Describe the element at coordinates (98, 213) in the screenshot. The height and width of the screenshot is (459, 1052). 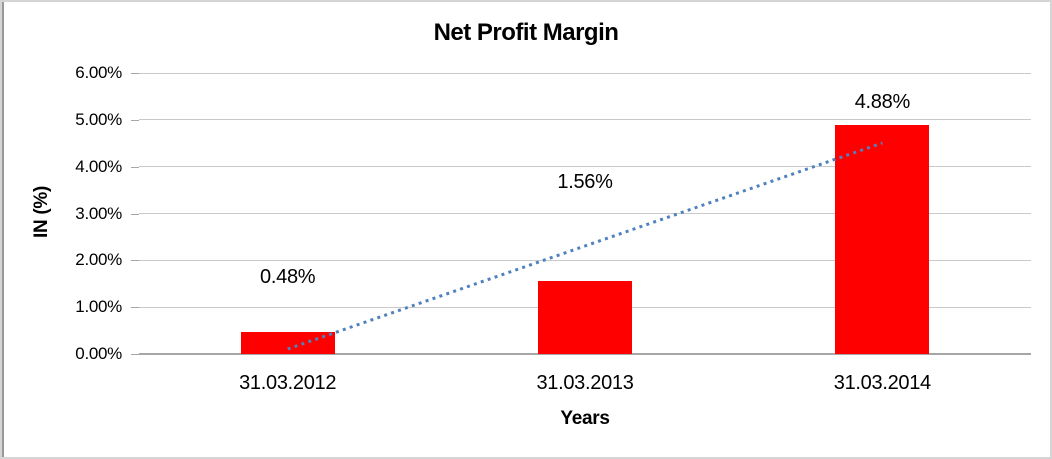
I see `y-tick-label: 3.00%` at that location.